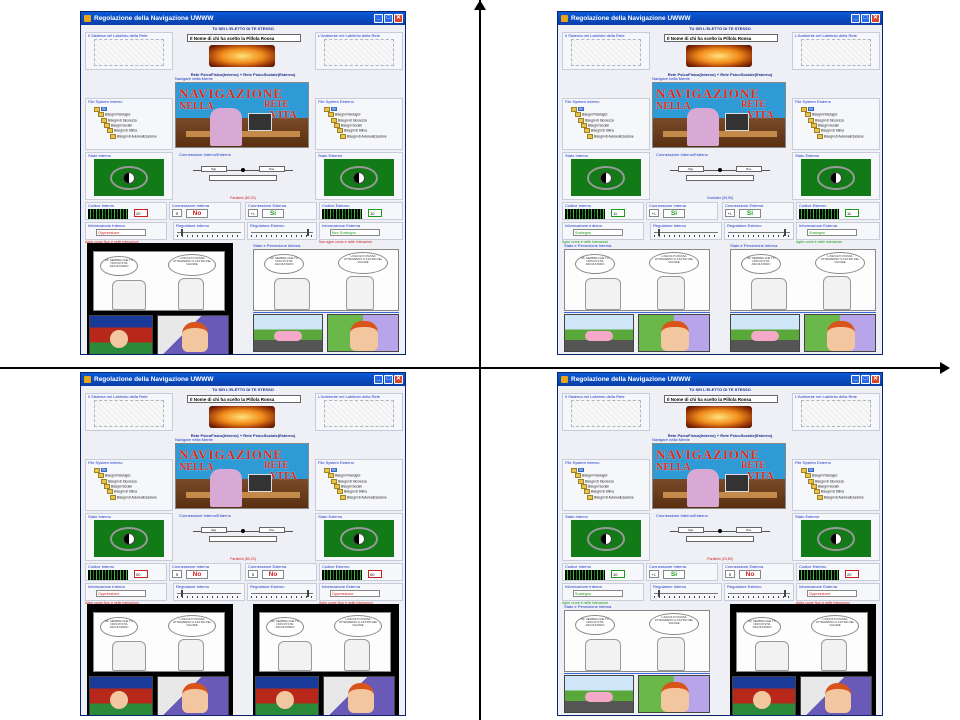 The image size is (960, 720). I want to click on codice-esterno-value: 10, so click(375, 213).